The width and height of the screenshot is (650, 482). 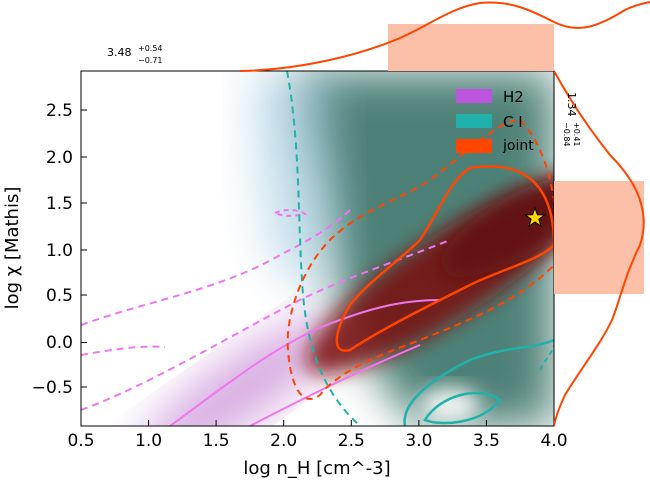 I want to click on h2-contour-inner-upper, so click(x=305, y=362).